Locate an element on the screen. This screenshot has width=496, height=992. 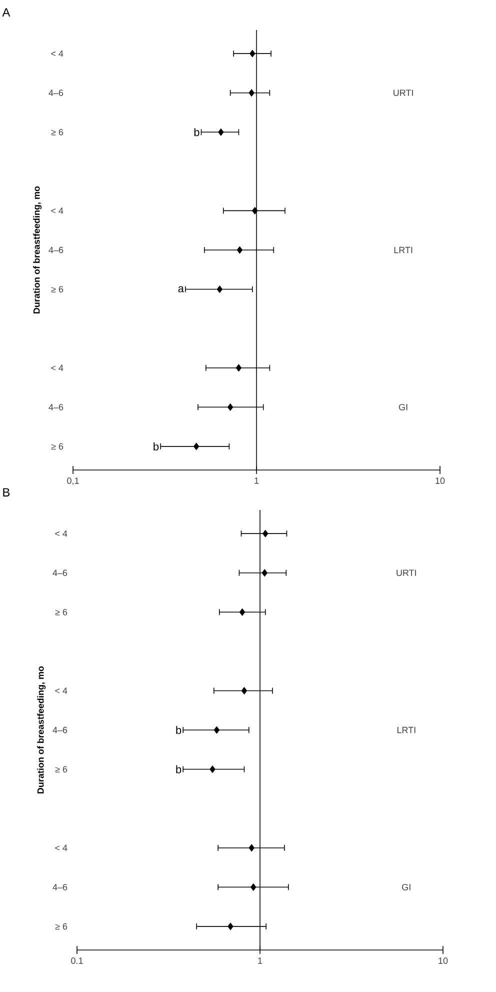
chart-title: A is located at coordinates (6, 12).